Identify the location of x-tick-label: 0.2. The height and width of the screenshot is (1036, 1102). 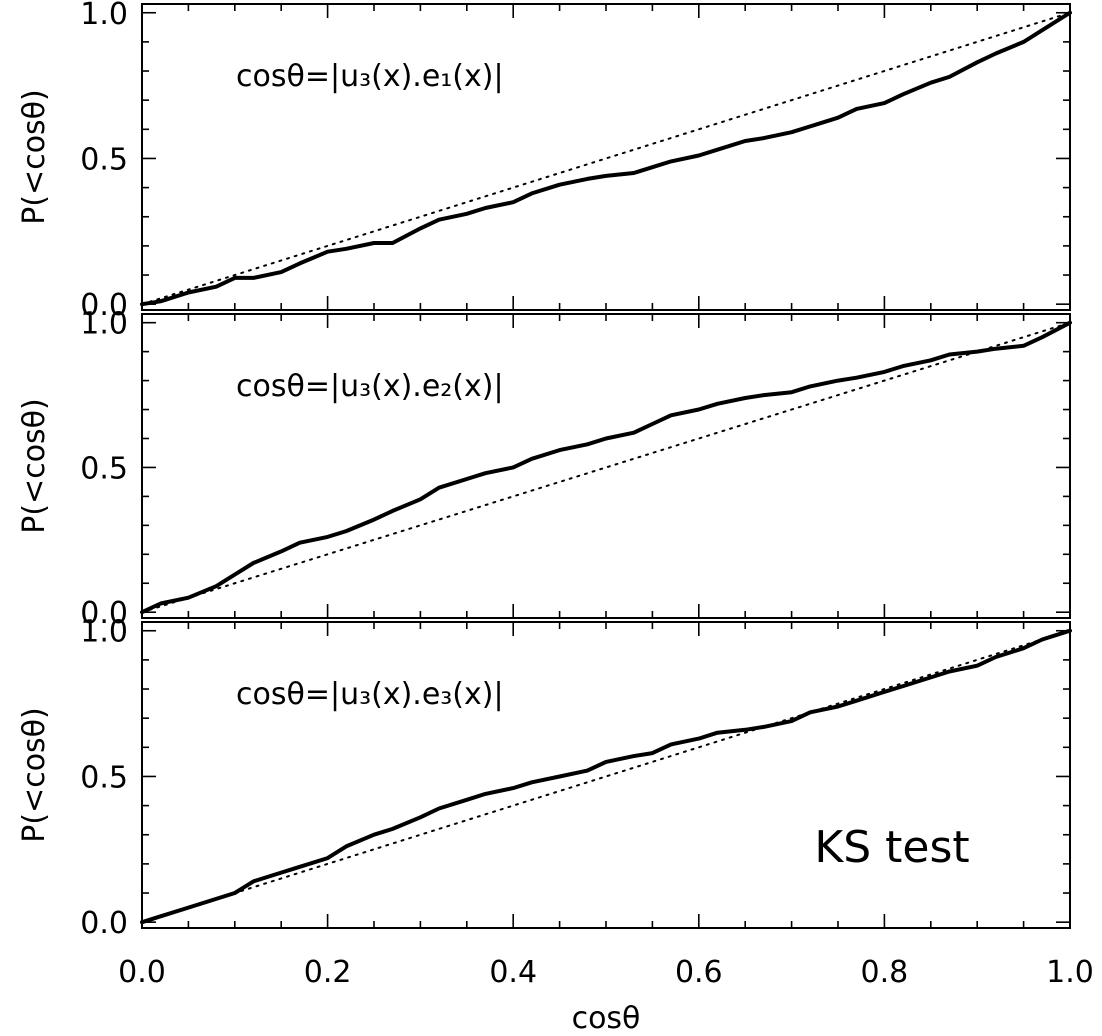
(328, 972).